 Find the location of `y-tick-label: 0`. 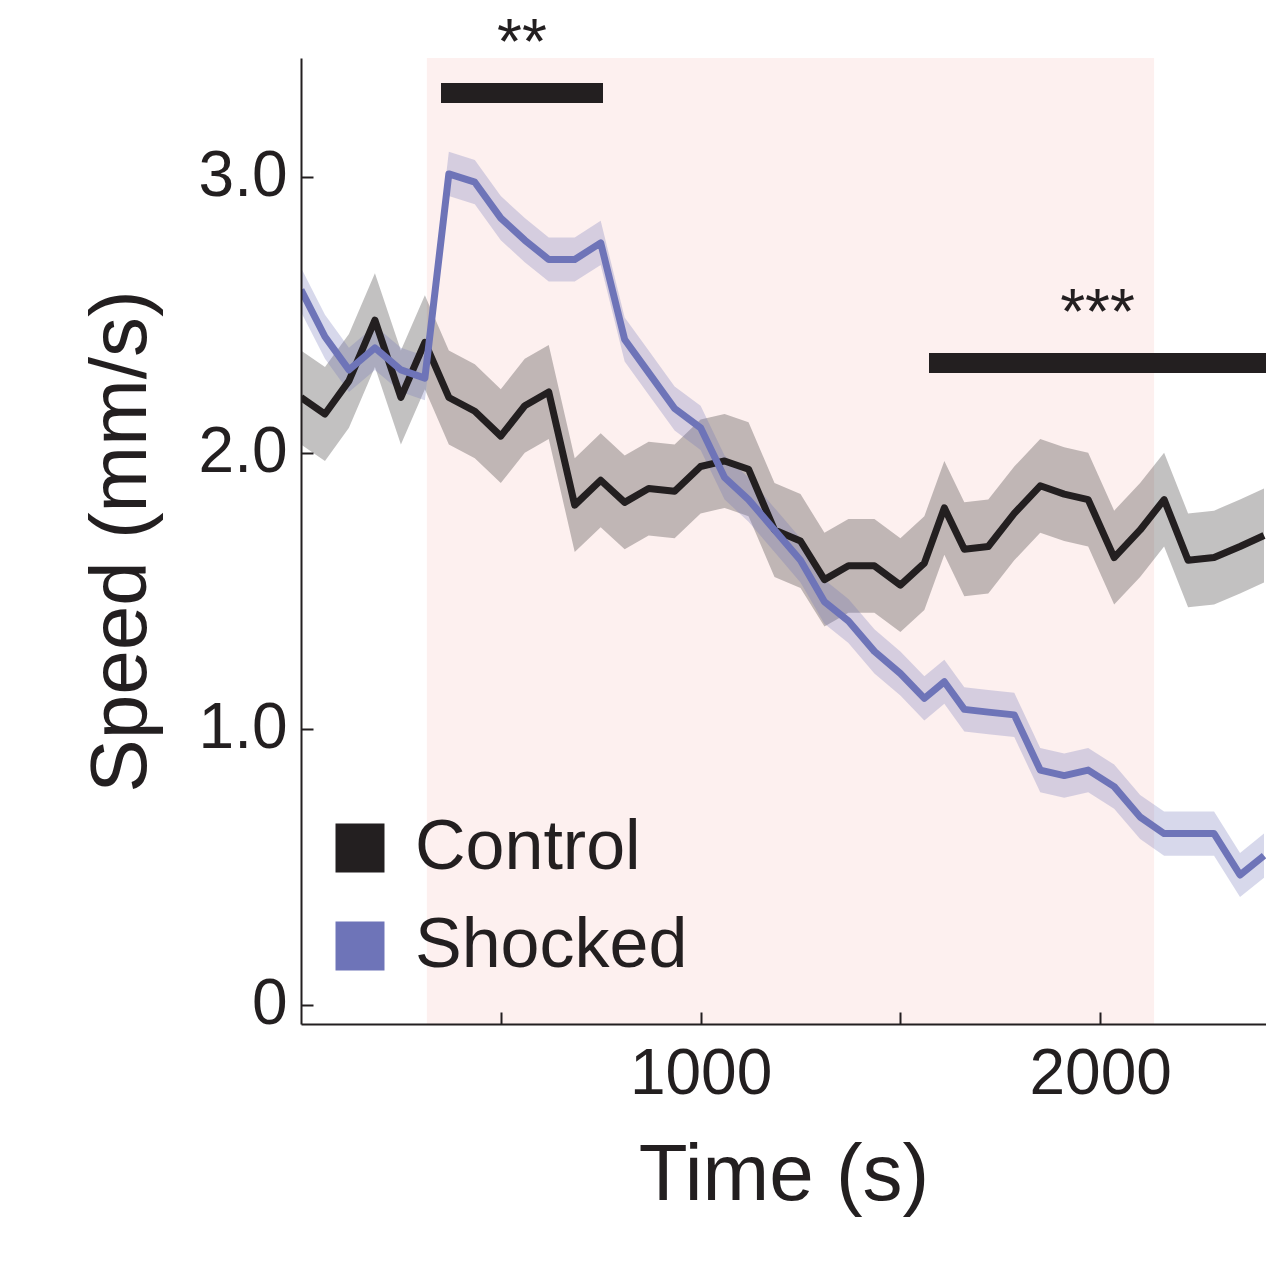

y-tick-label: 0 is located at coordinates (269, 1002).